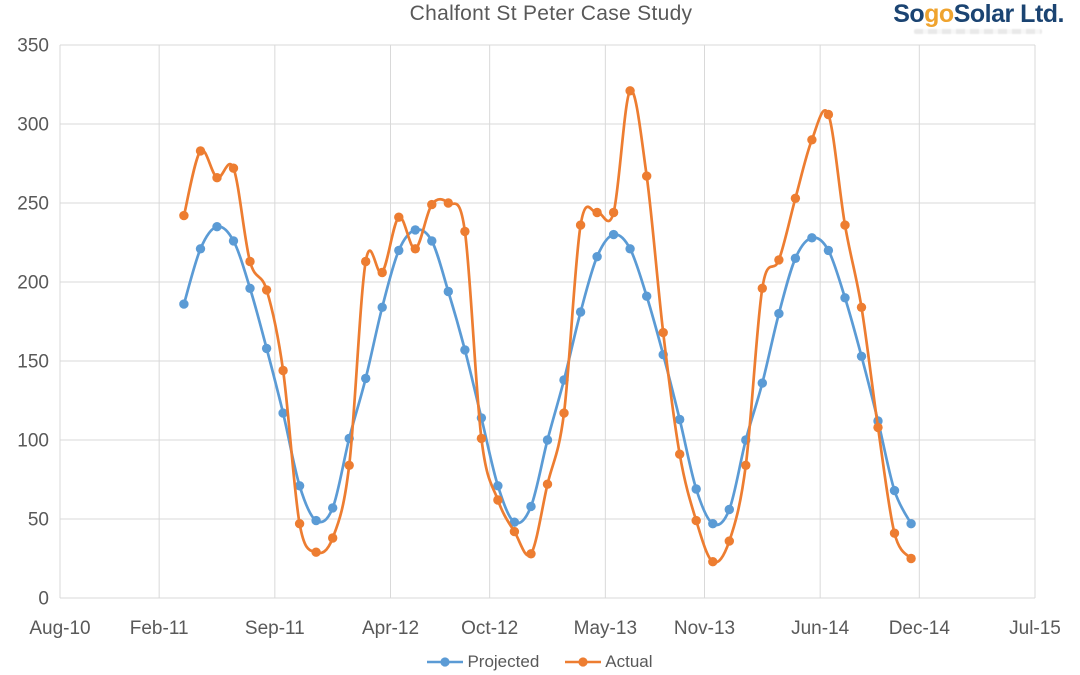  I want to click on x-tick-label: Jun-14, so click(820, 628).